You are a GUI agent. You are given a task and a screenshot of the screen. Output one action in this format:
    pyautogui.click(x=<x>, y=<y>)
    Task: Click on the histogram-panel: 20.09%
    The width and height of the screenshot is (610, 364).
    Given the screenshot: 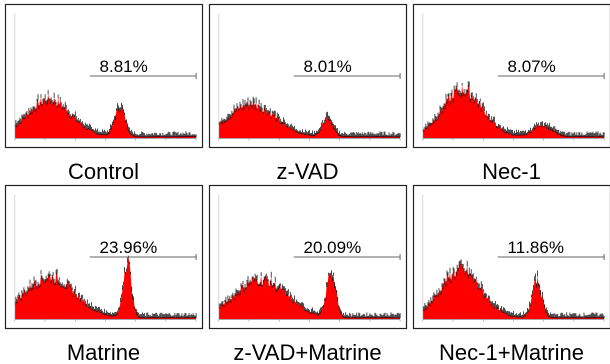 What is the action you would take?
    pyautogui.click(x=308, y=257)
    